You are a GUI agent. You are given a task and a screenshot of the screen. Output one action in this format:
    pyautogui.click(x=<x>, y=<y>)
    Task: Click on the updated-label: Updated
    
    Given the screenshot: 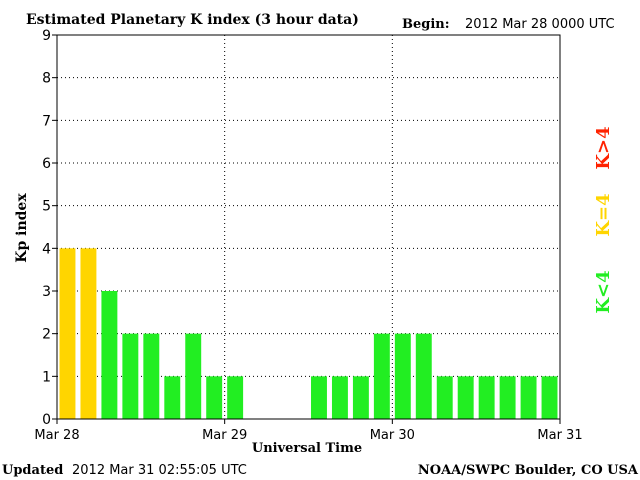 What is the action you would take?
    pyautogui.click(x=32, y=470)
    